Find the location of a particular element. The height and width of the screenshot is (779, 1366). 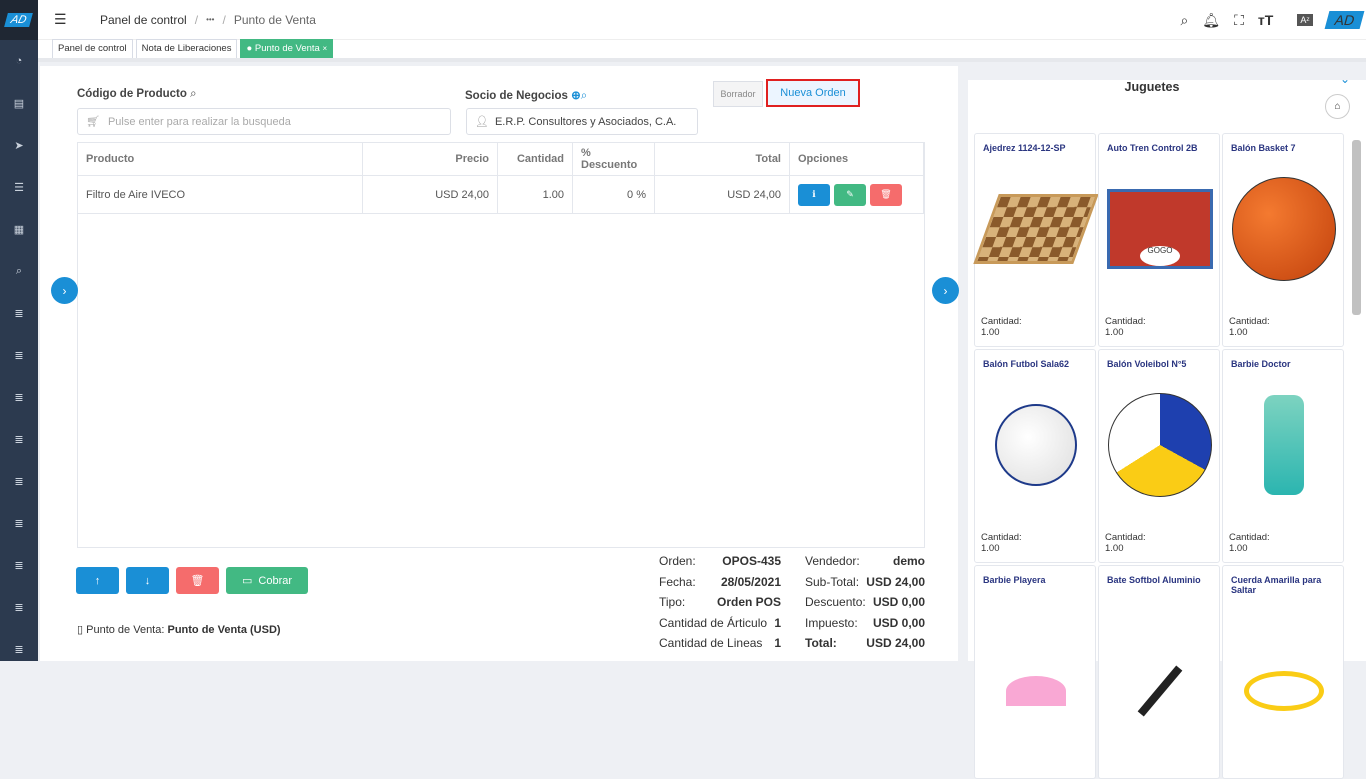

list-icon: ☰ is located at coordinates (19, 187).